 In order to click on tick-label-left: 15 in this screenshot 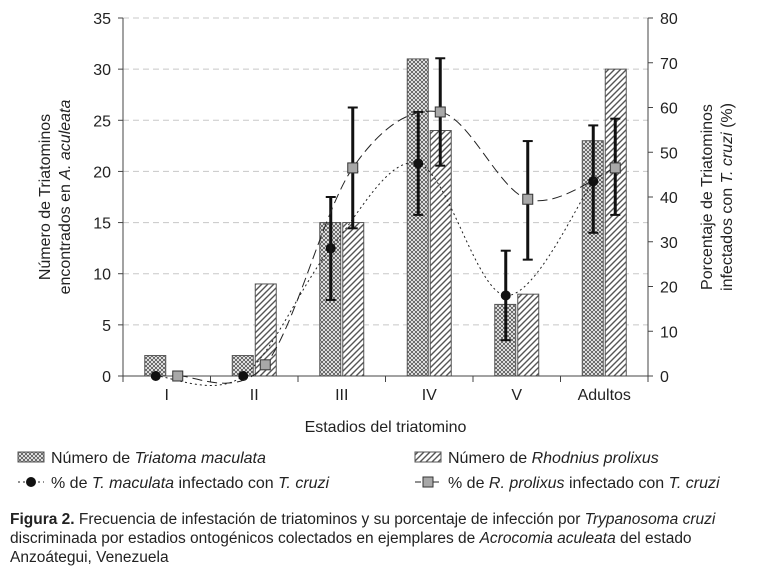, I will do `click(102, 224)`.